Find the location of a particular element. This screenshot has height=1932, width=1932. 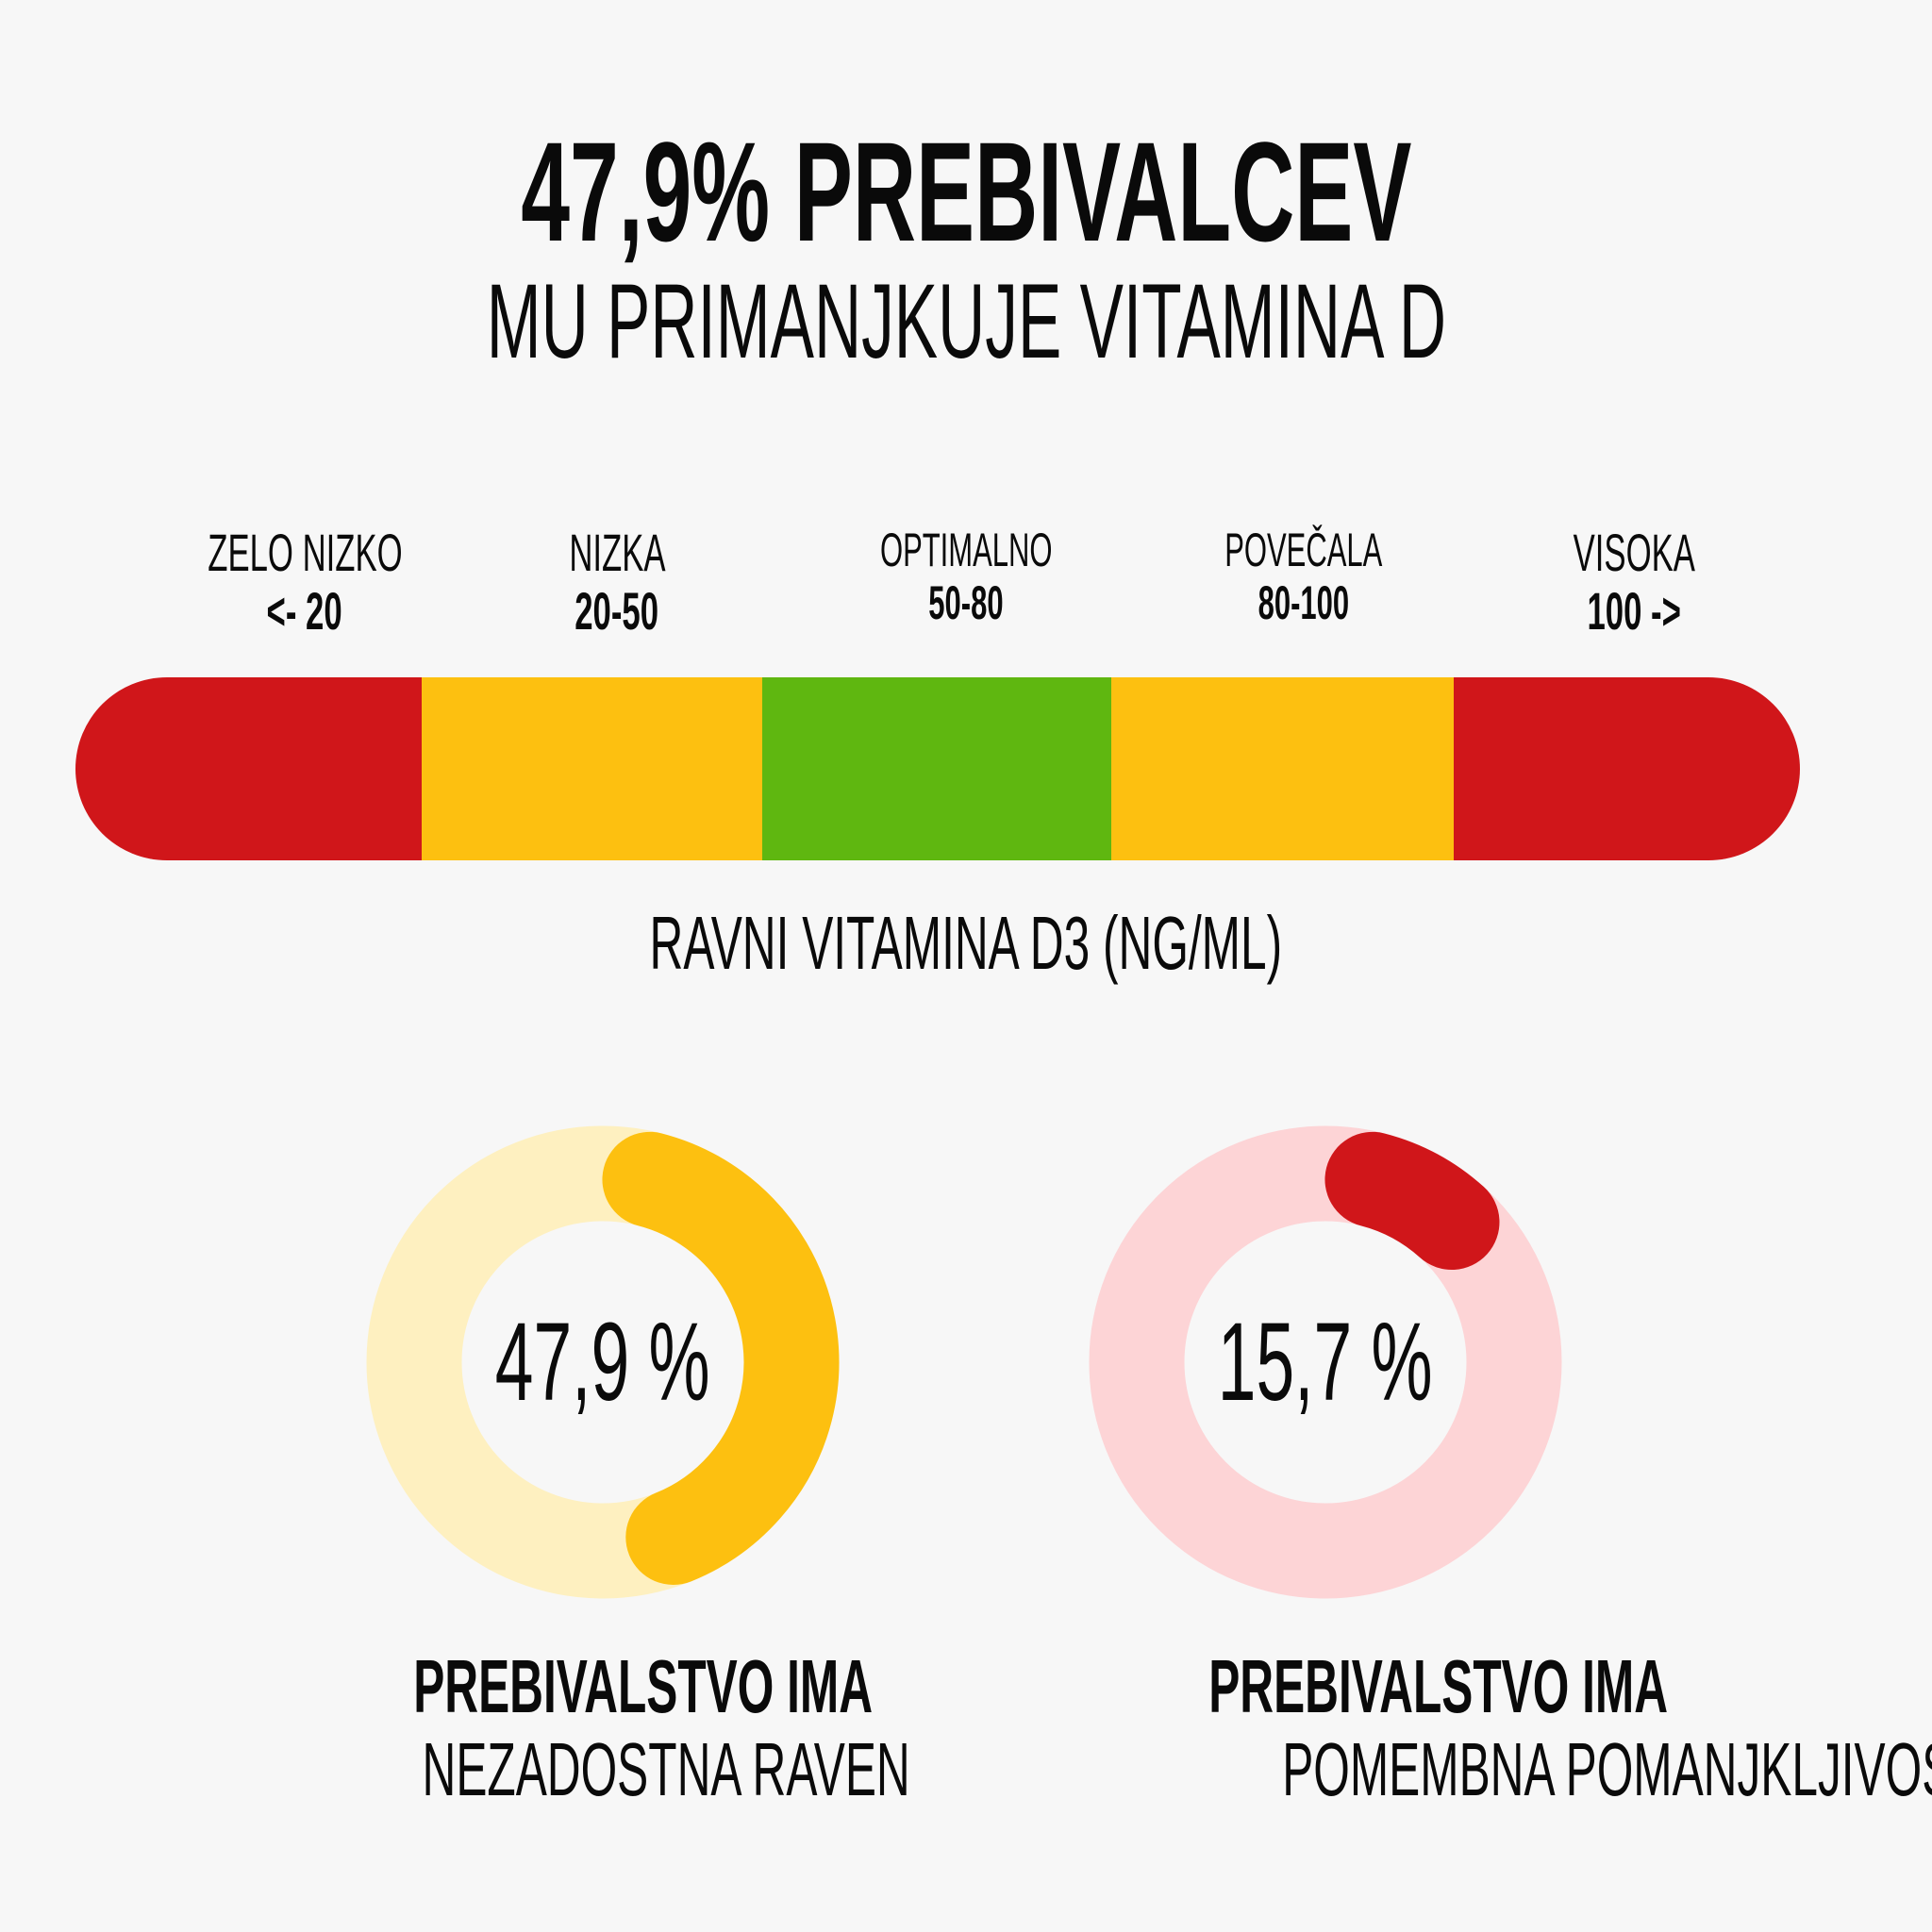

donut-2-value: 15,7 % is located at coordinates (1326, 1362).